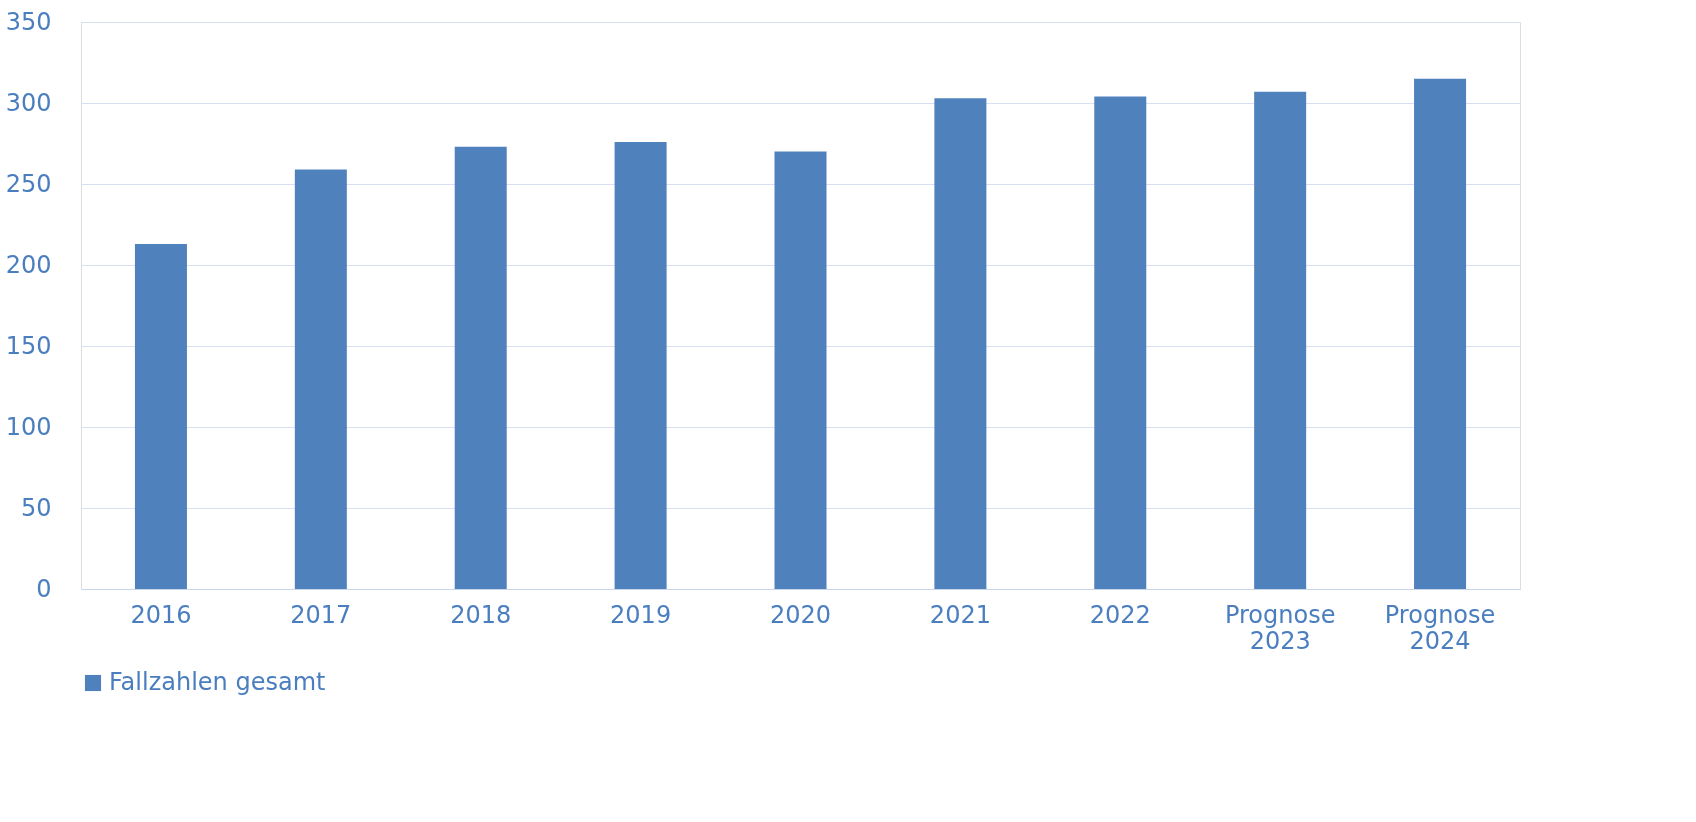  Describe the element at coordinates (36, 507) in the screenshot. I see `y-tick-label: 50` at that location.